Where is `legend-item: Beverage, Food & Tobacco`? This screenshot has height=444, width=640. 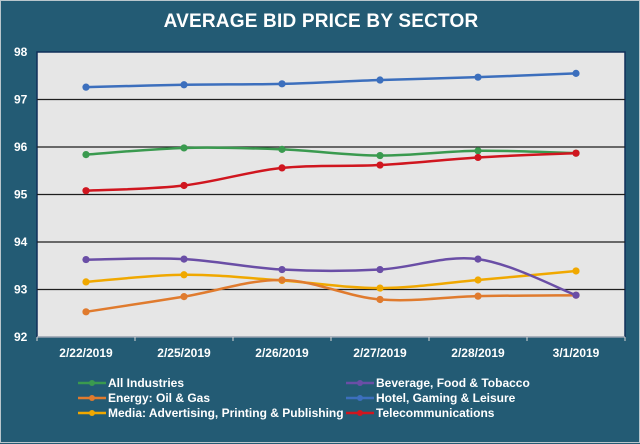 legend-item: Beverage, Food & Tobacco is located at coordinates (438, 383).